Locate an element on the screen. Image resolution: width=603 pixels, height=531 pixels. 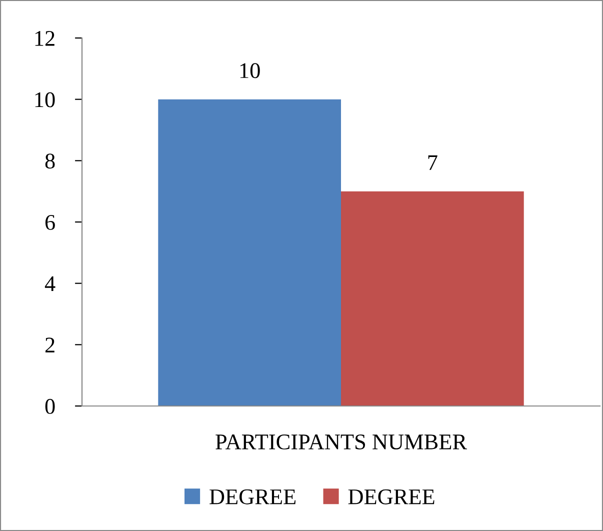
y-tick-label: 0 is located at coordinates (50, 406).